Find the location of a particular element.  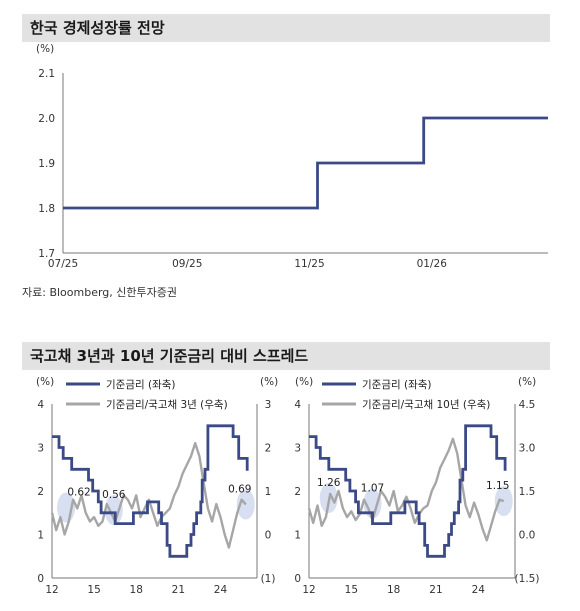

right-y-tick-label: 3.0 is located at coordinates (527, 449).